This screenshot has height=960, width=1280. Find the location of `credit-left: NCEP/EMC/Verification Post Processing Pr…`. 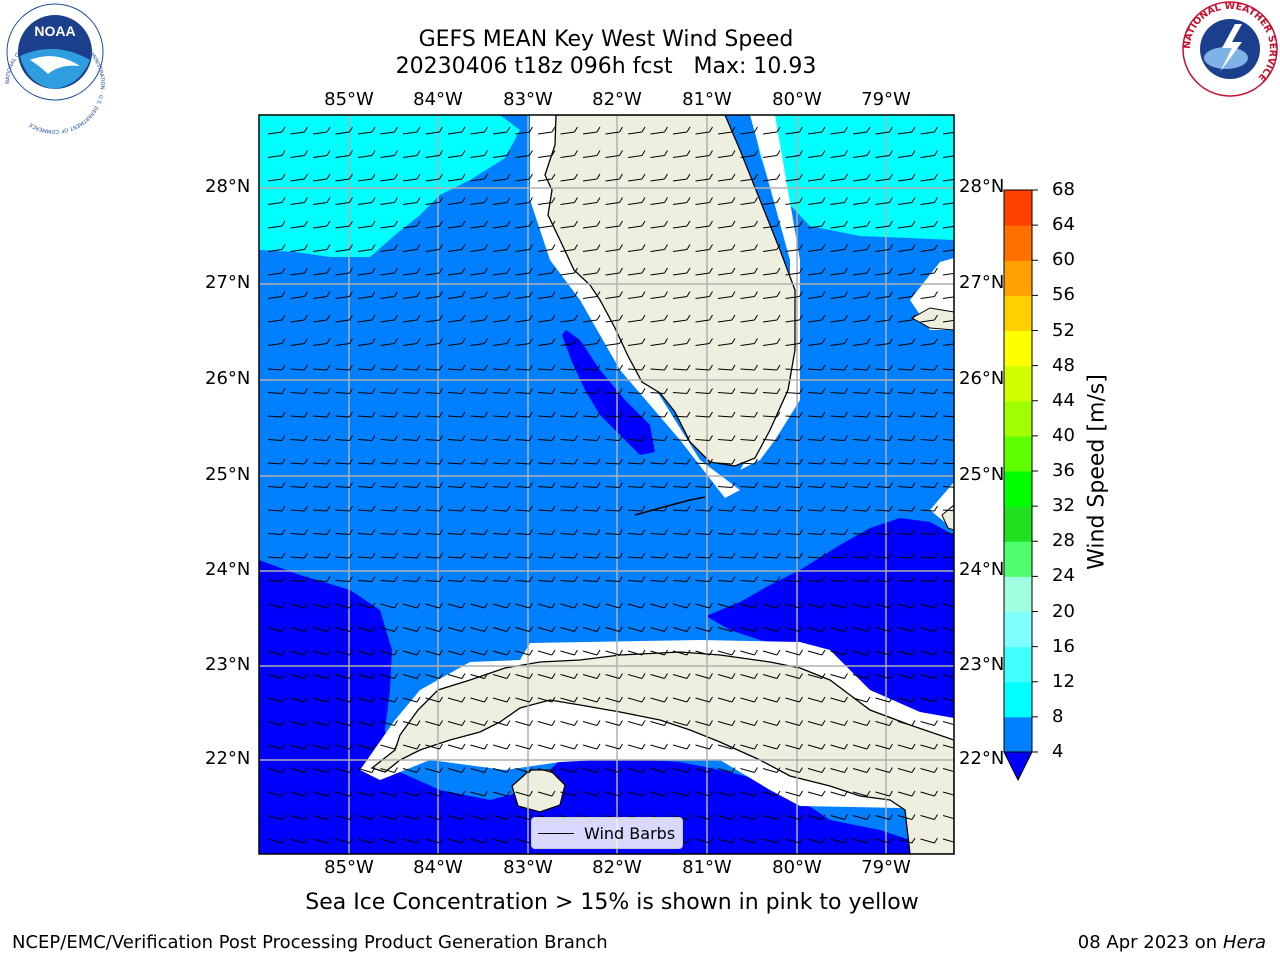

credit-left: NCEP/EMC/Verification Post Processing Pr… is located at coordinates (310, 942).